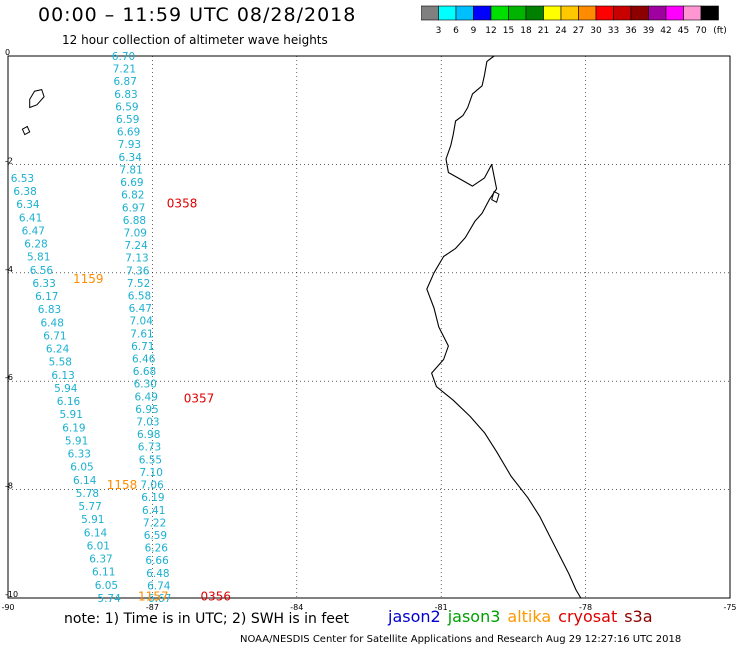 This screenshot has height=650, width=740. I want to click on y-tick-label: -10, so click(11, 594).